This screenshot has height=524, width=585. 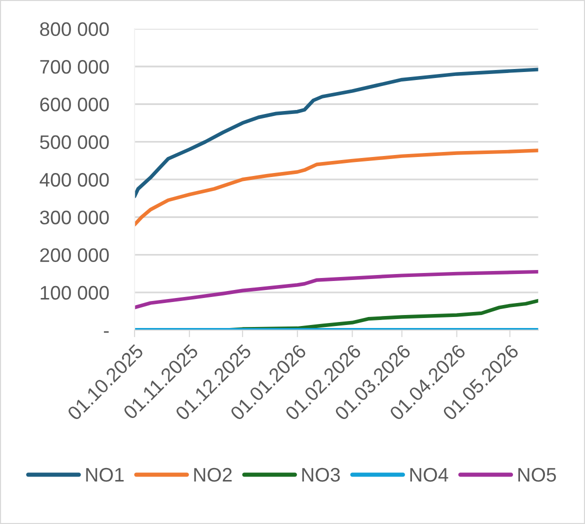 What do you see at coordinates (106, 332) in the screenshot?
I see `y-tick-label: -` at bounding box center [106, 332].